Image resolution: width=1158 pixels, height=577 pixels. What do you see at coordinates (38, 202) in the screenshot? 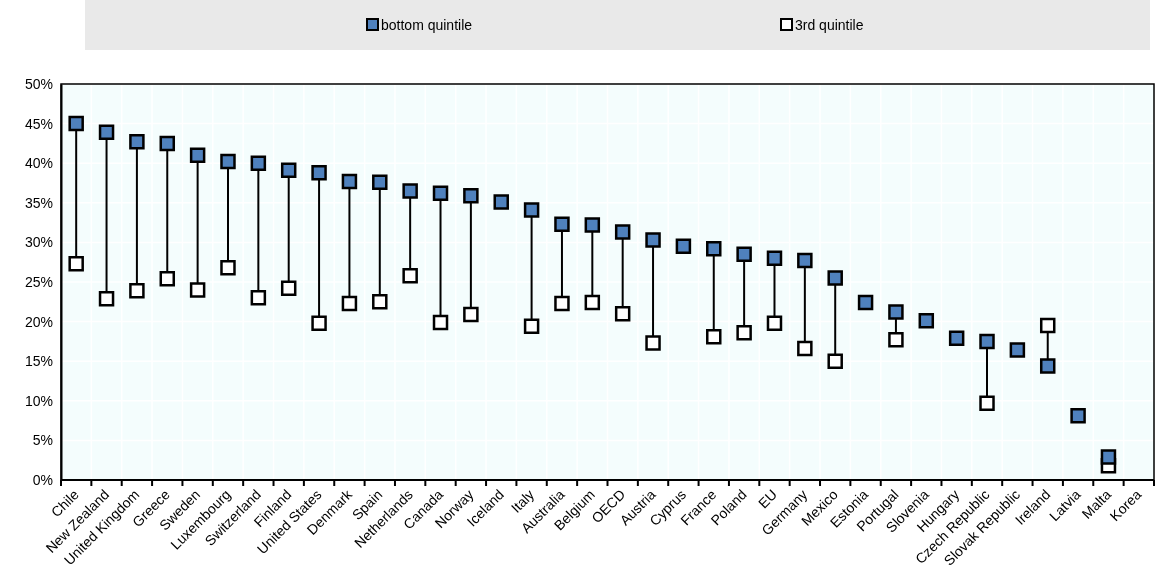
I see `y-tick-label: 35%` at bounding box center [38, 202].